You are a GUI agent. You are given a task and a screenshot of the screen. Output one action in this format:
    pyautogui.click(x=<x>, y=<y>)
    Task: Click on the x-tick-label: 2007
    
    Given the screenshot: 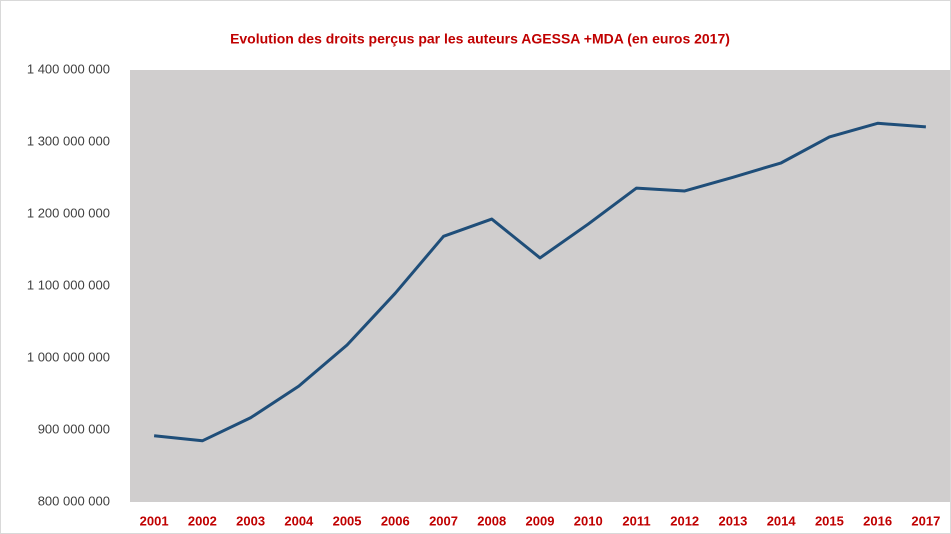 What is the action you would take?
    pyautogui.click(x=443, y=520)
    